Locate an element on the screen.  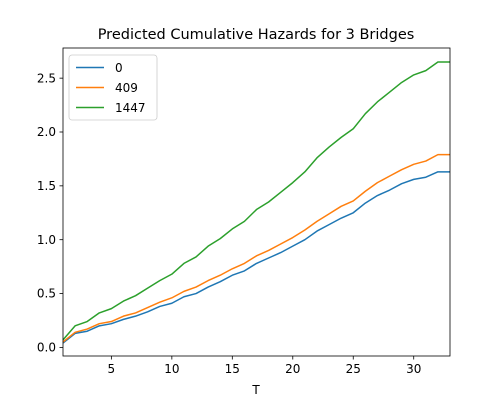
x-tick-label: 15 is located at coordinates (232, 369).